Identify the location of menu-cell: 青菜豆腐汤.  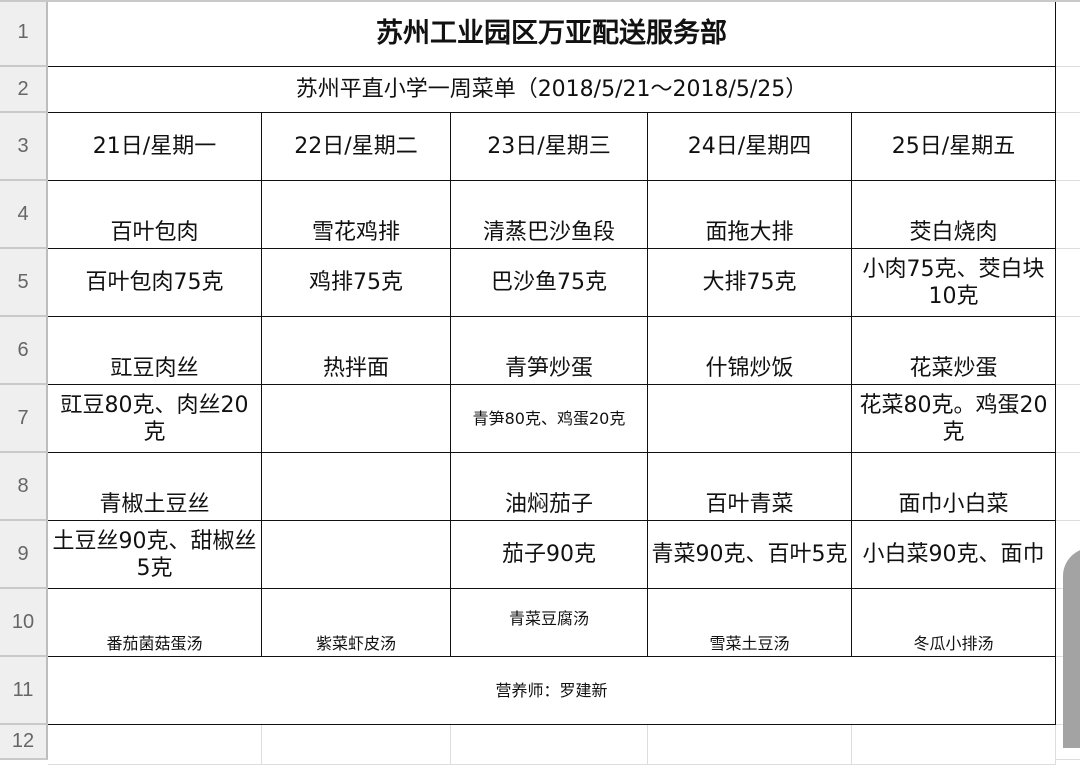
(549, 623).